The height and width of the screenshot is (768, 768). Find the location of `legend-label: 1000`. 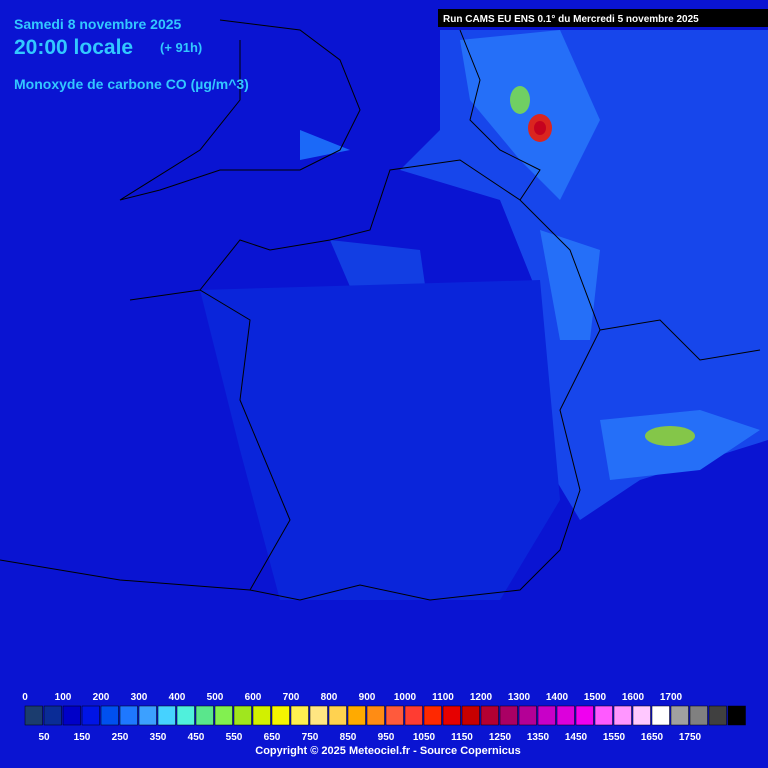

legend-label: 1000 is located at coordinates (405, 697).